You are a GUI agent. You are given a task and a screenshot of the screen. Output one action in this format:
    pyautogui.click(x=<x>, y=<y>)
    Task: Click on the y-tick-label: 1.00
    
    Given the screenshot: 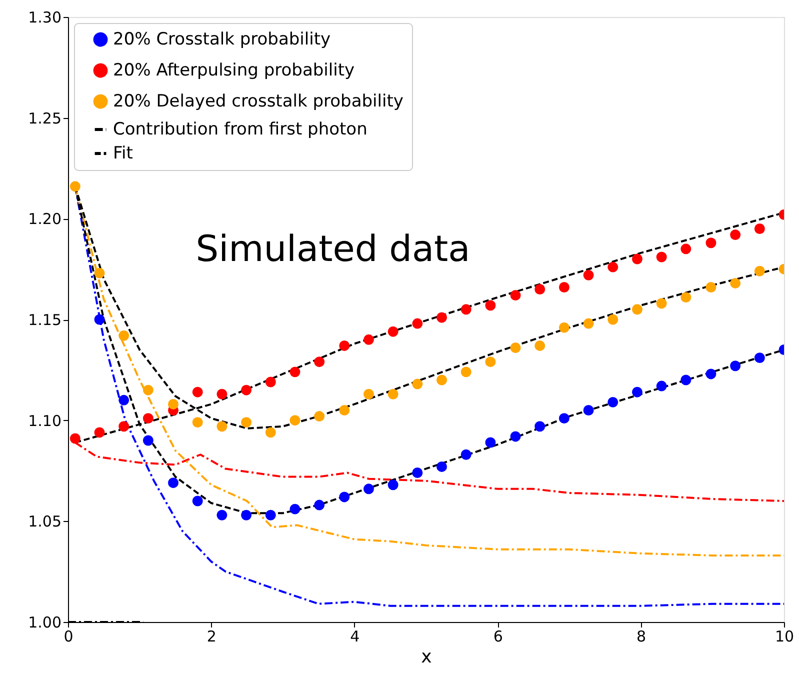 What is the action you would take?
    pyautogui.click(x=45, y=623)
    